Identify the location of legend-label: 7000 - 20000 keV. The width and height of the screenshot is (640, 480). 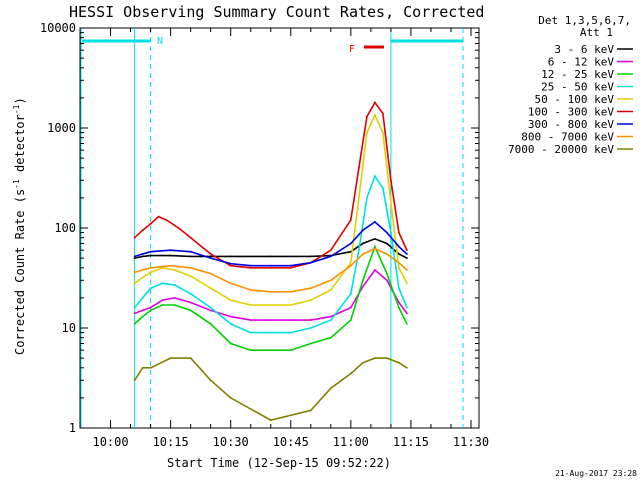
(561, 149).